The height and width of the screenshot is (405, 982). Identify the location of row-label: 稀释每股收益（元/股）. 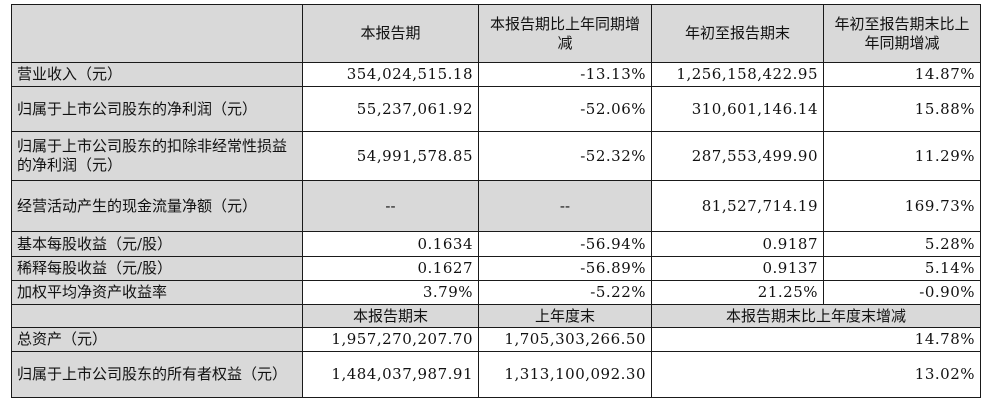
(157, 268).